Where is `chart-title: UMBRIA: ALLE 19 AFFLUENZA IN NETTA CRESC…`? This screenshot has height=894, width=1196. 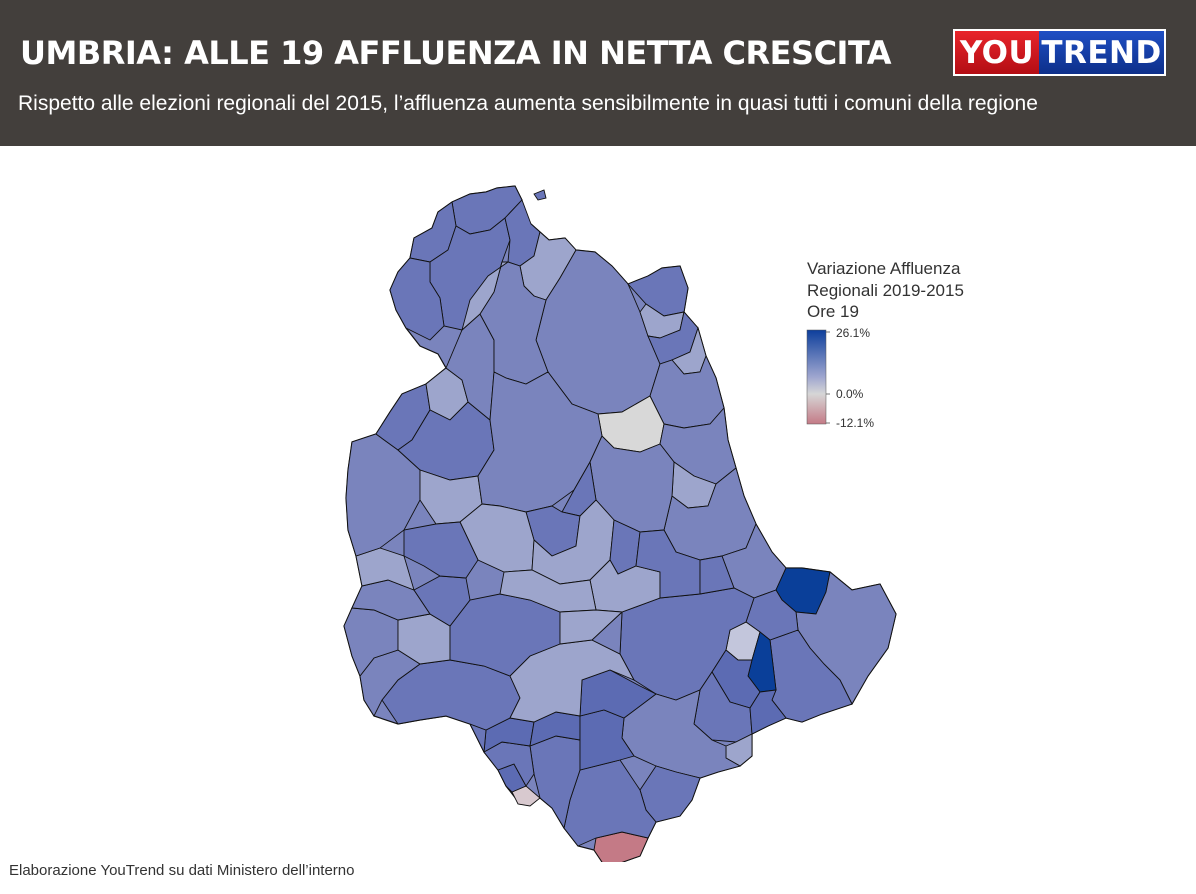 chart-title: UMBRIA: ALLE 19 AFFLUENZA IN NETTA CRESC… is located at coordinates (456, 53).